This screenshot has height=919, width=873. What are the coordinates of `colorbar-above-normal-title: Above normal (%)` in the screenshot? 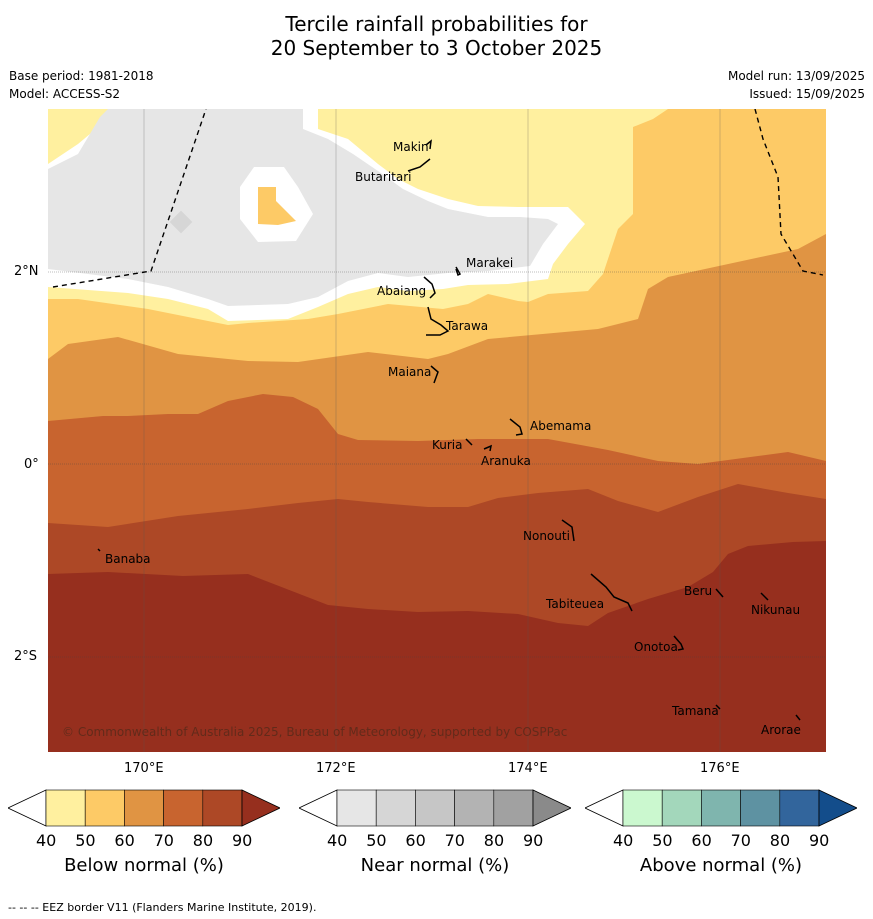 It's located at (721, 865).